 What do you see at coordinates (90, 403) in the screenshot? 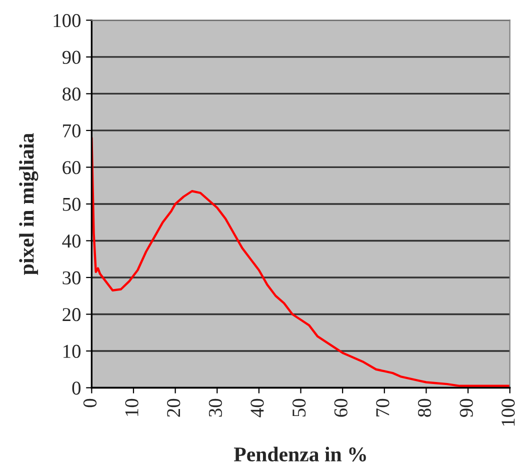
I see `x-tick-label: 0` at bounding box center [90, 403].